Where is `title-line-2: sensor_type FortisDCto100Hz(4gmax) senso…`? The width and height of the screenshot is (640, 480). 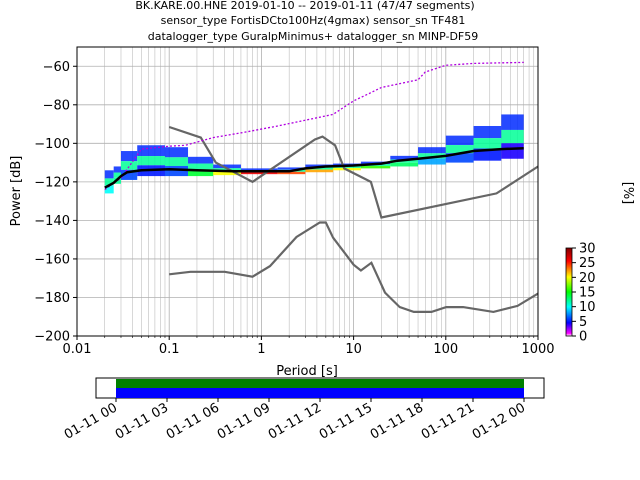
title-line-2: sensor_type FortisDCto100Hz(4gmax) senso… is located at coordinates (313, 20).